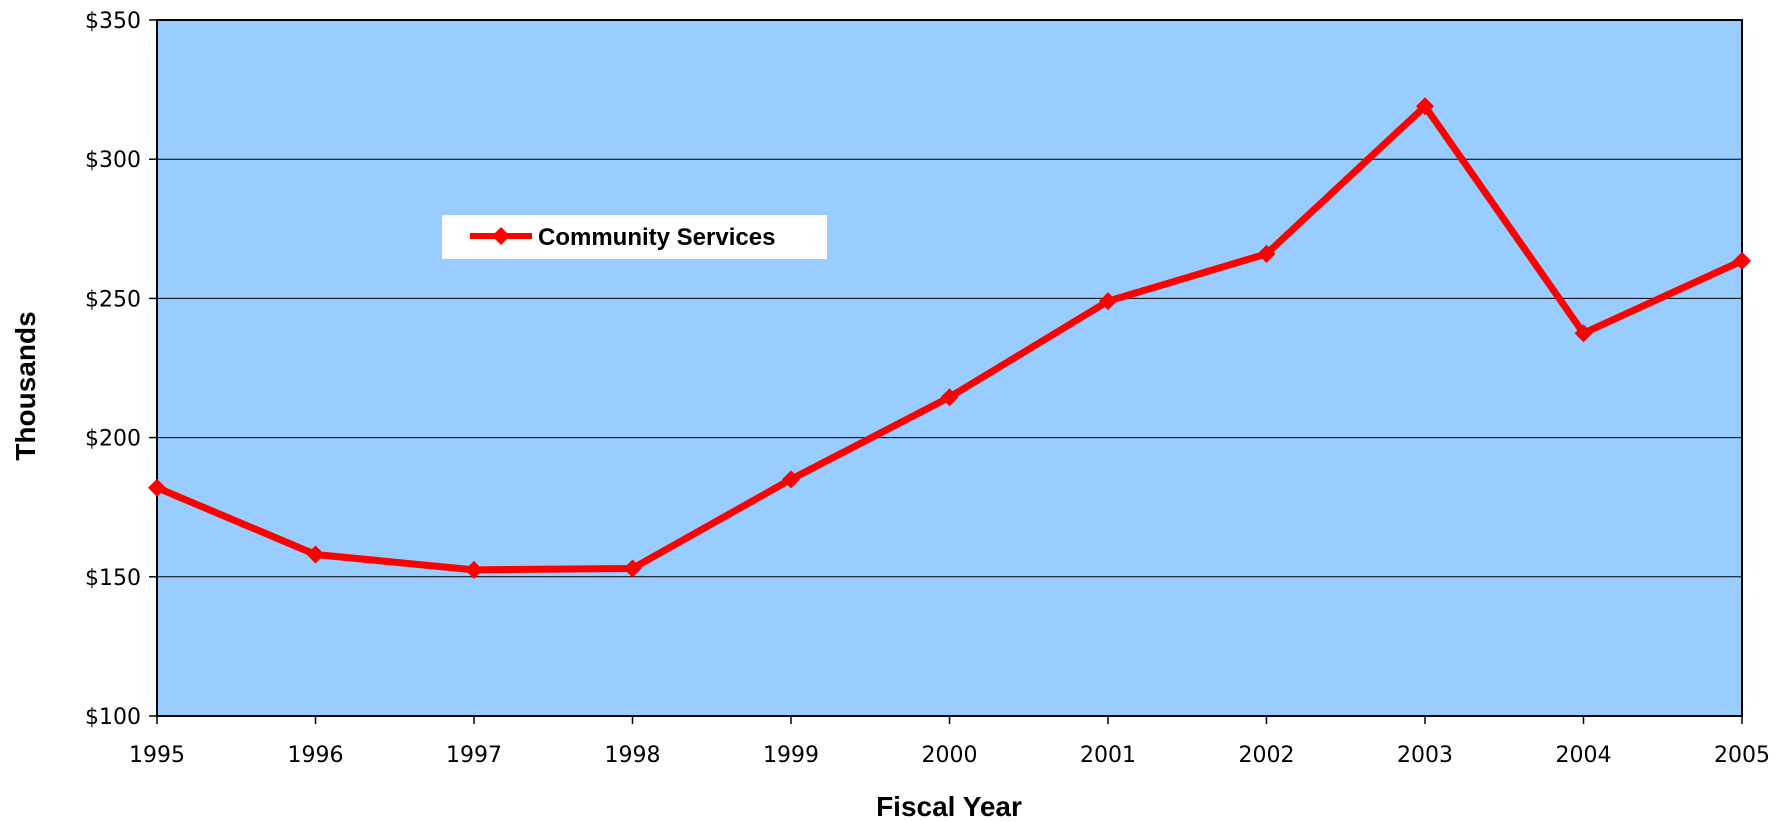 The height and width of the screenshot is (822, 1786). What do you see at coordinates (113, 160) in the screenshot?
I see `y-tick-label: $300` at bounding box center [113, 160].